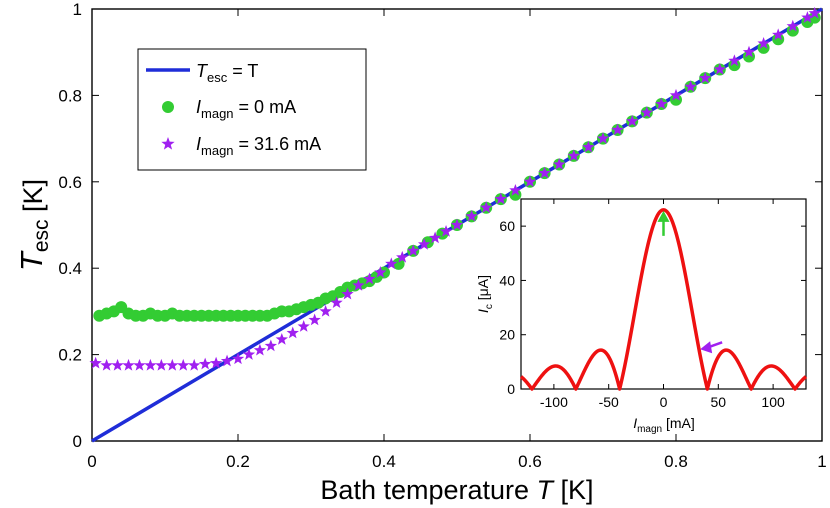 Image resolution: width=830 pixels, height=508 pixels. I want to click on inset-y-tick-label: 0, so click(511, 389).